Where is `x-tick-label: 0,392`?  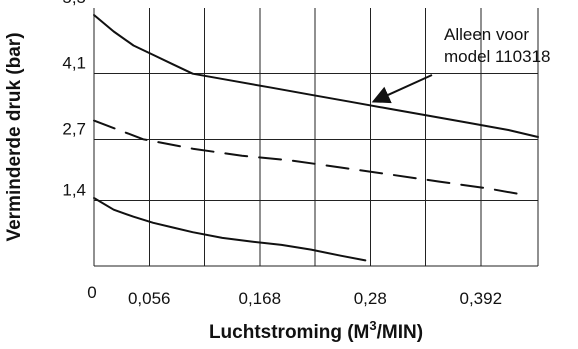 x-tick-label: 0,392 is located at coordinates (480, 298).